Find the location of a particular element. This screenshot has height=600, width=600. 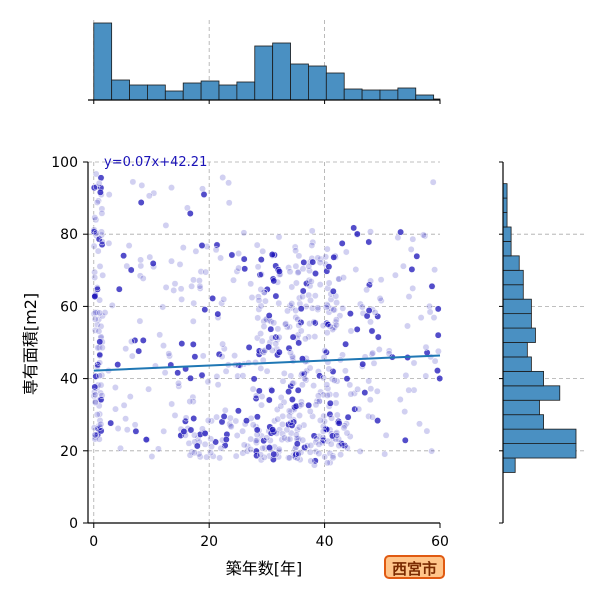

y-tick-label: 40 is located at coordinates (69, 380).